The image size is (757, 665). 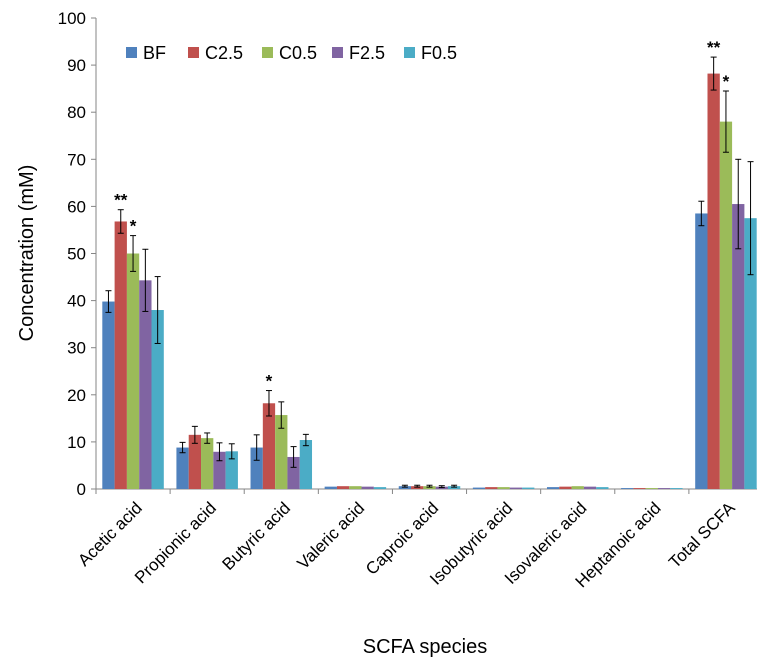 What do you see at coordinates (367, 53) in the screenshot?
I see `legend-label: F2.5` at bounding box center [367, 53].